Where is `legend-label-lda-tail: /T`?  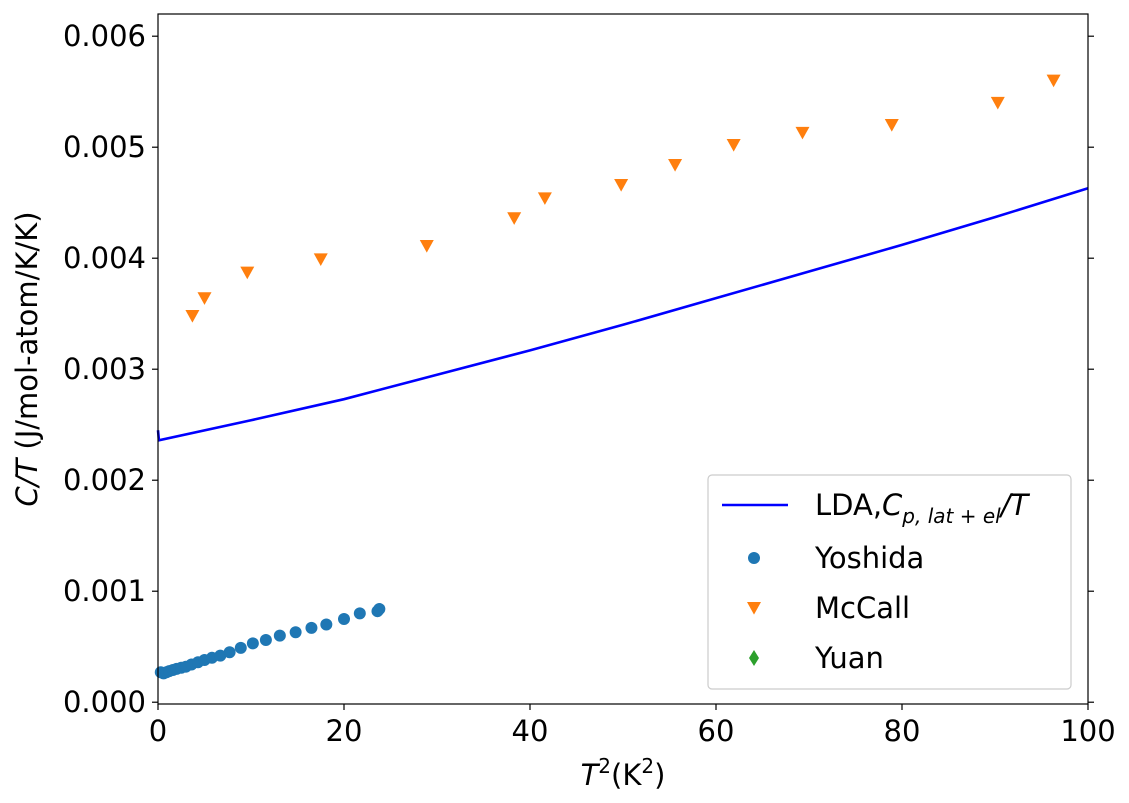 legend-label-lda-tail: /T is located at coordinates (1014, 505).